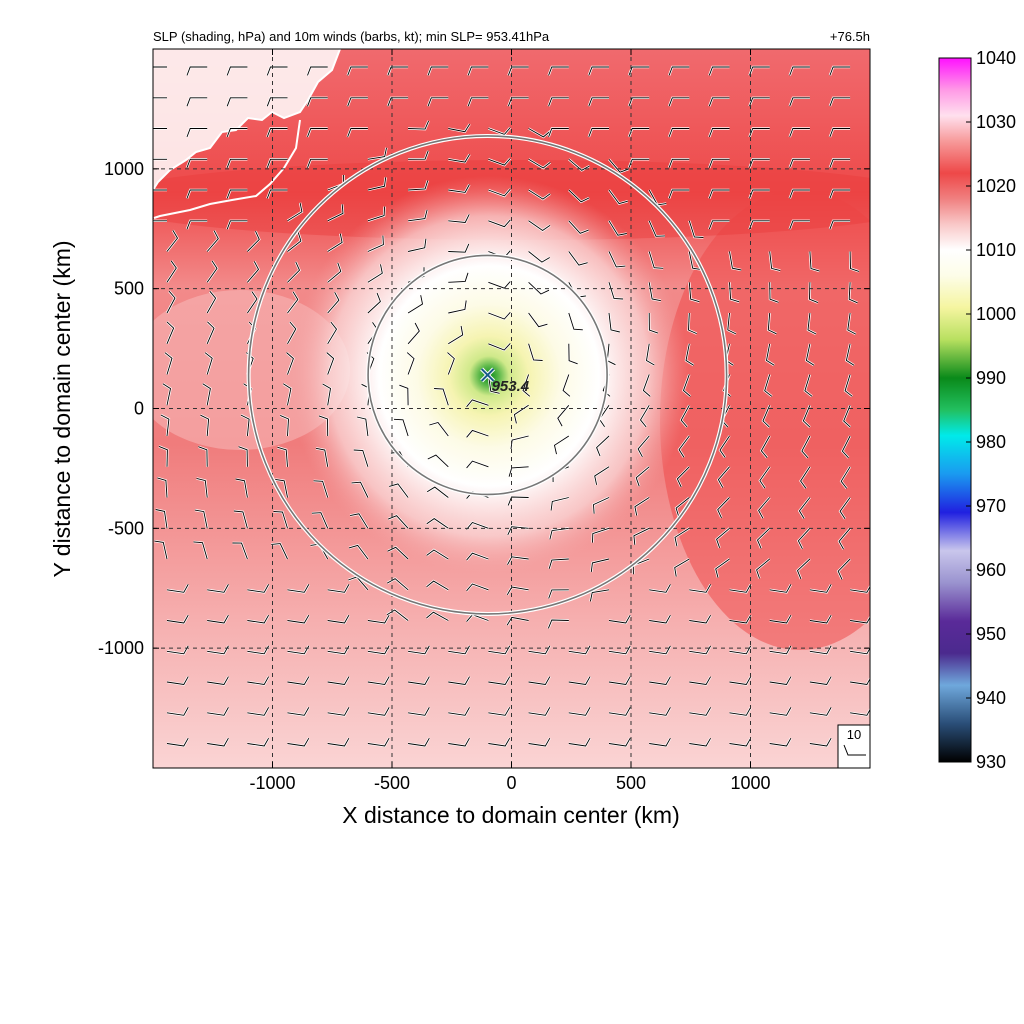 The image size is (1024, 1024). What do you see at coordinates (511, 386) in the screenshot?
I see `min-slp-label: 953.4` at bounding box center [511, 386].